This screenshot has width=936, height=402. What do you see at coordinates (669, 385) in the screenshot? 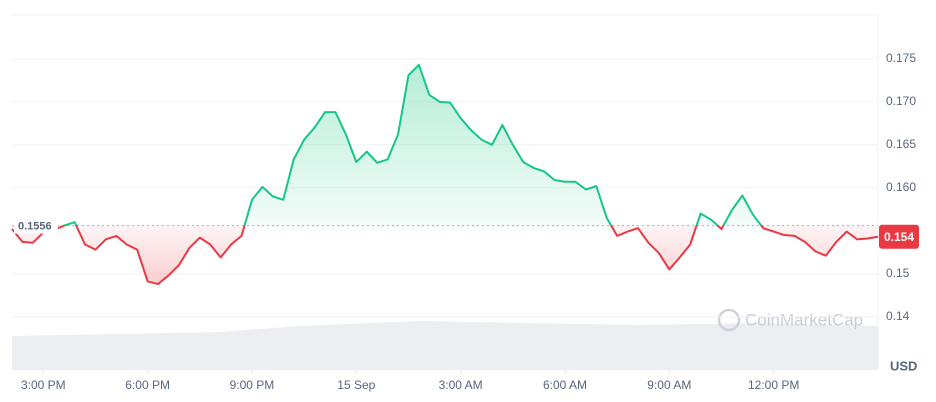
I see `x-tick-label: 9:00 AM` at bounding box center [669, 385].